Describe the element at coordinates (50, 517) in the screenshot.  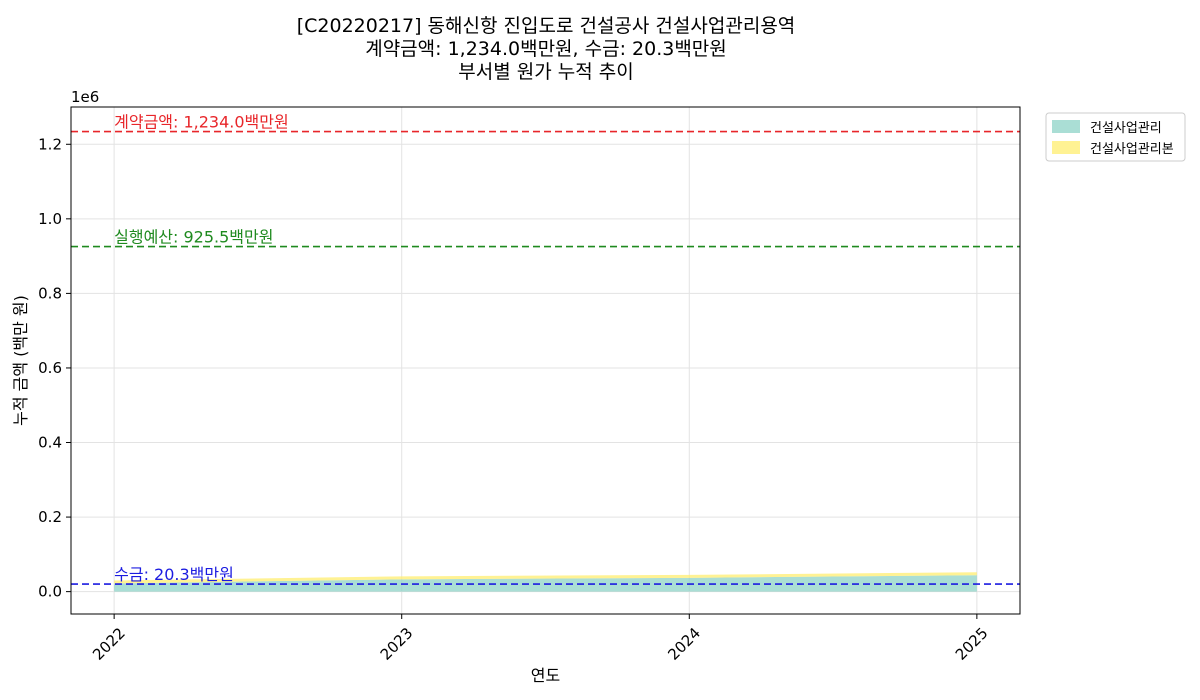
I see `y-tick-label-1: 0.2` at that location.